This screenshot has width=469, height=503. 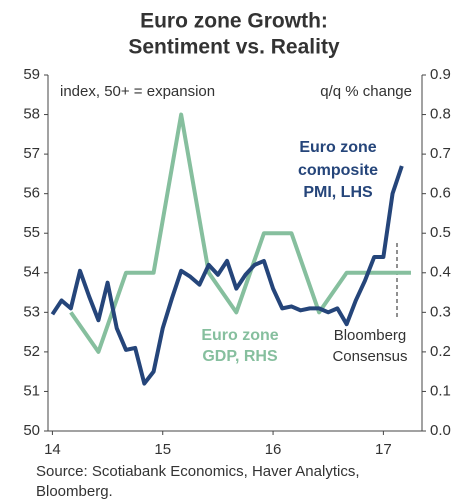 What do you see at coordinates (440, 232) in the screenshot?
I see `y2-tick-label: 0.5` at bounding box center [440, 232].